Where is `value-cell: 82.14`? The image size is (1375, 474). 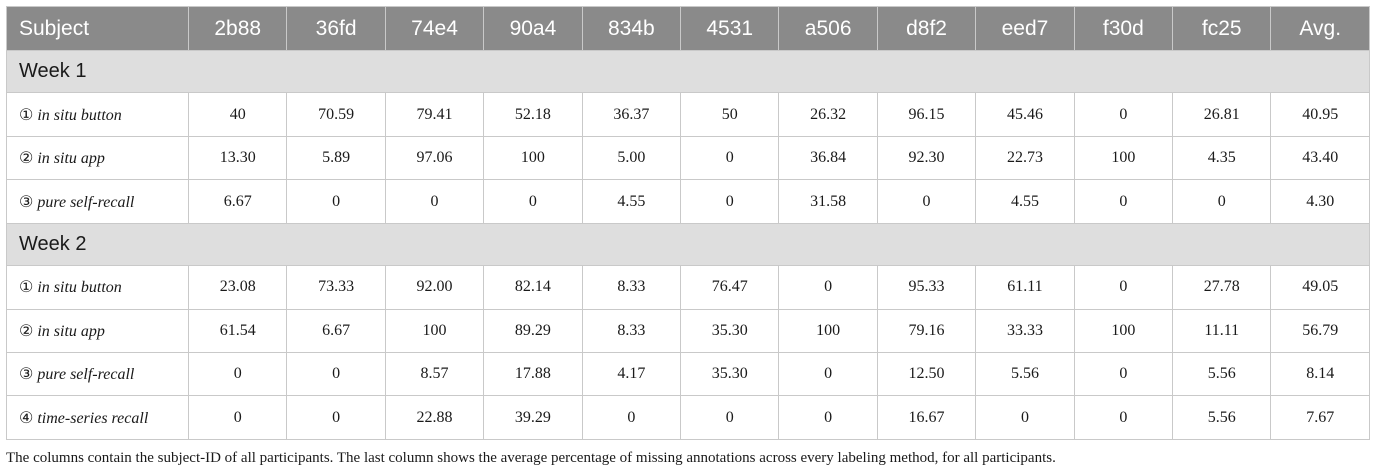
value-cell: 82.14 is located at coordinates (533, 287).